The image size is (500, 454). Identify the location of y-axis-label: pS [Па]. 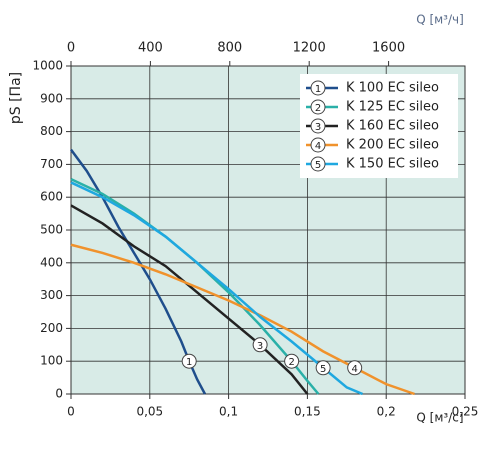
(16, 98).